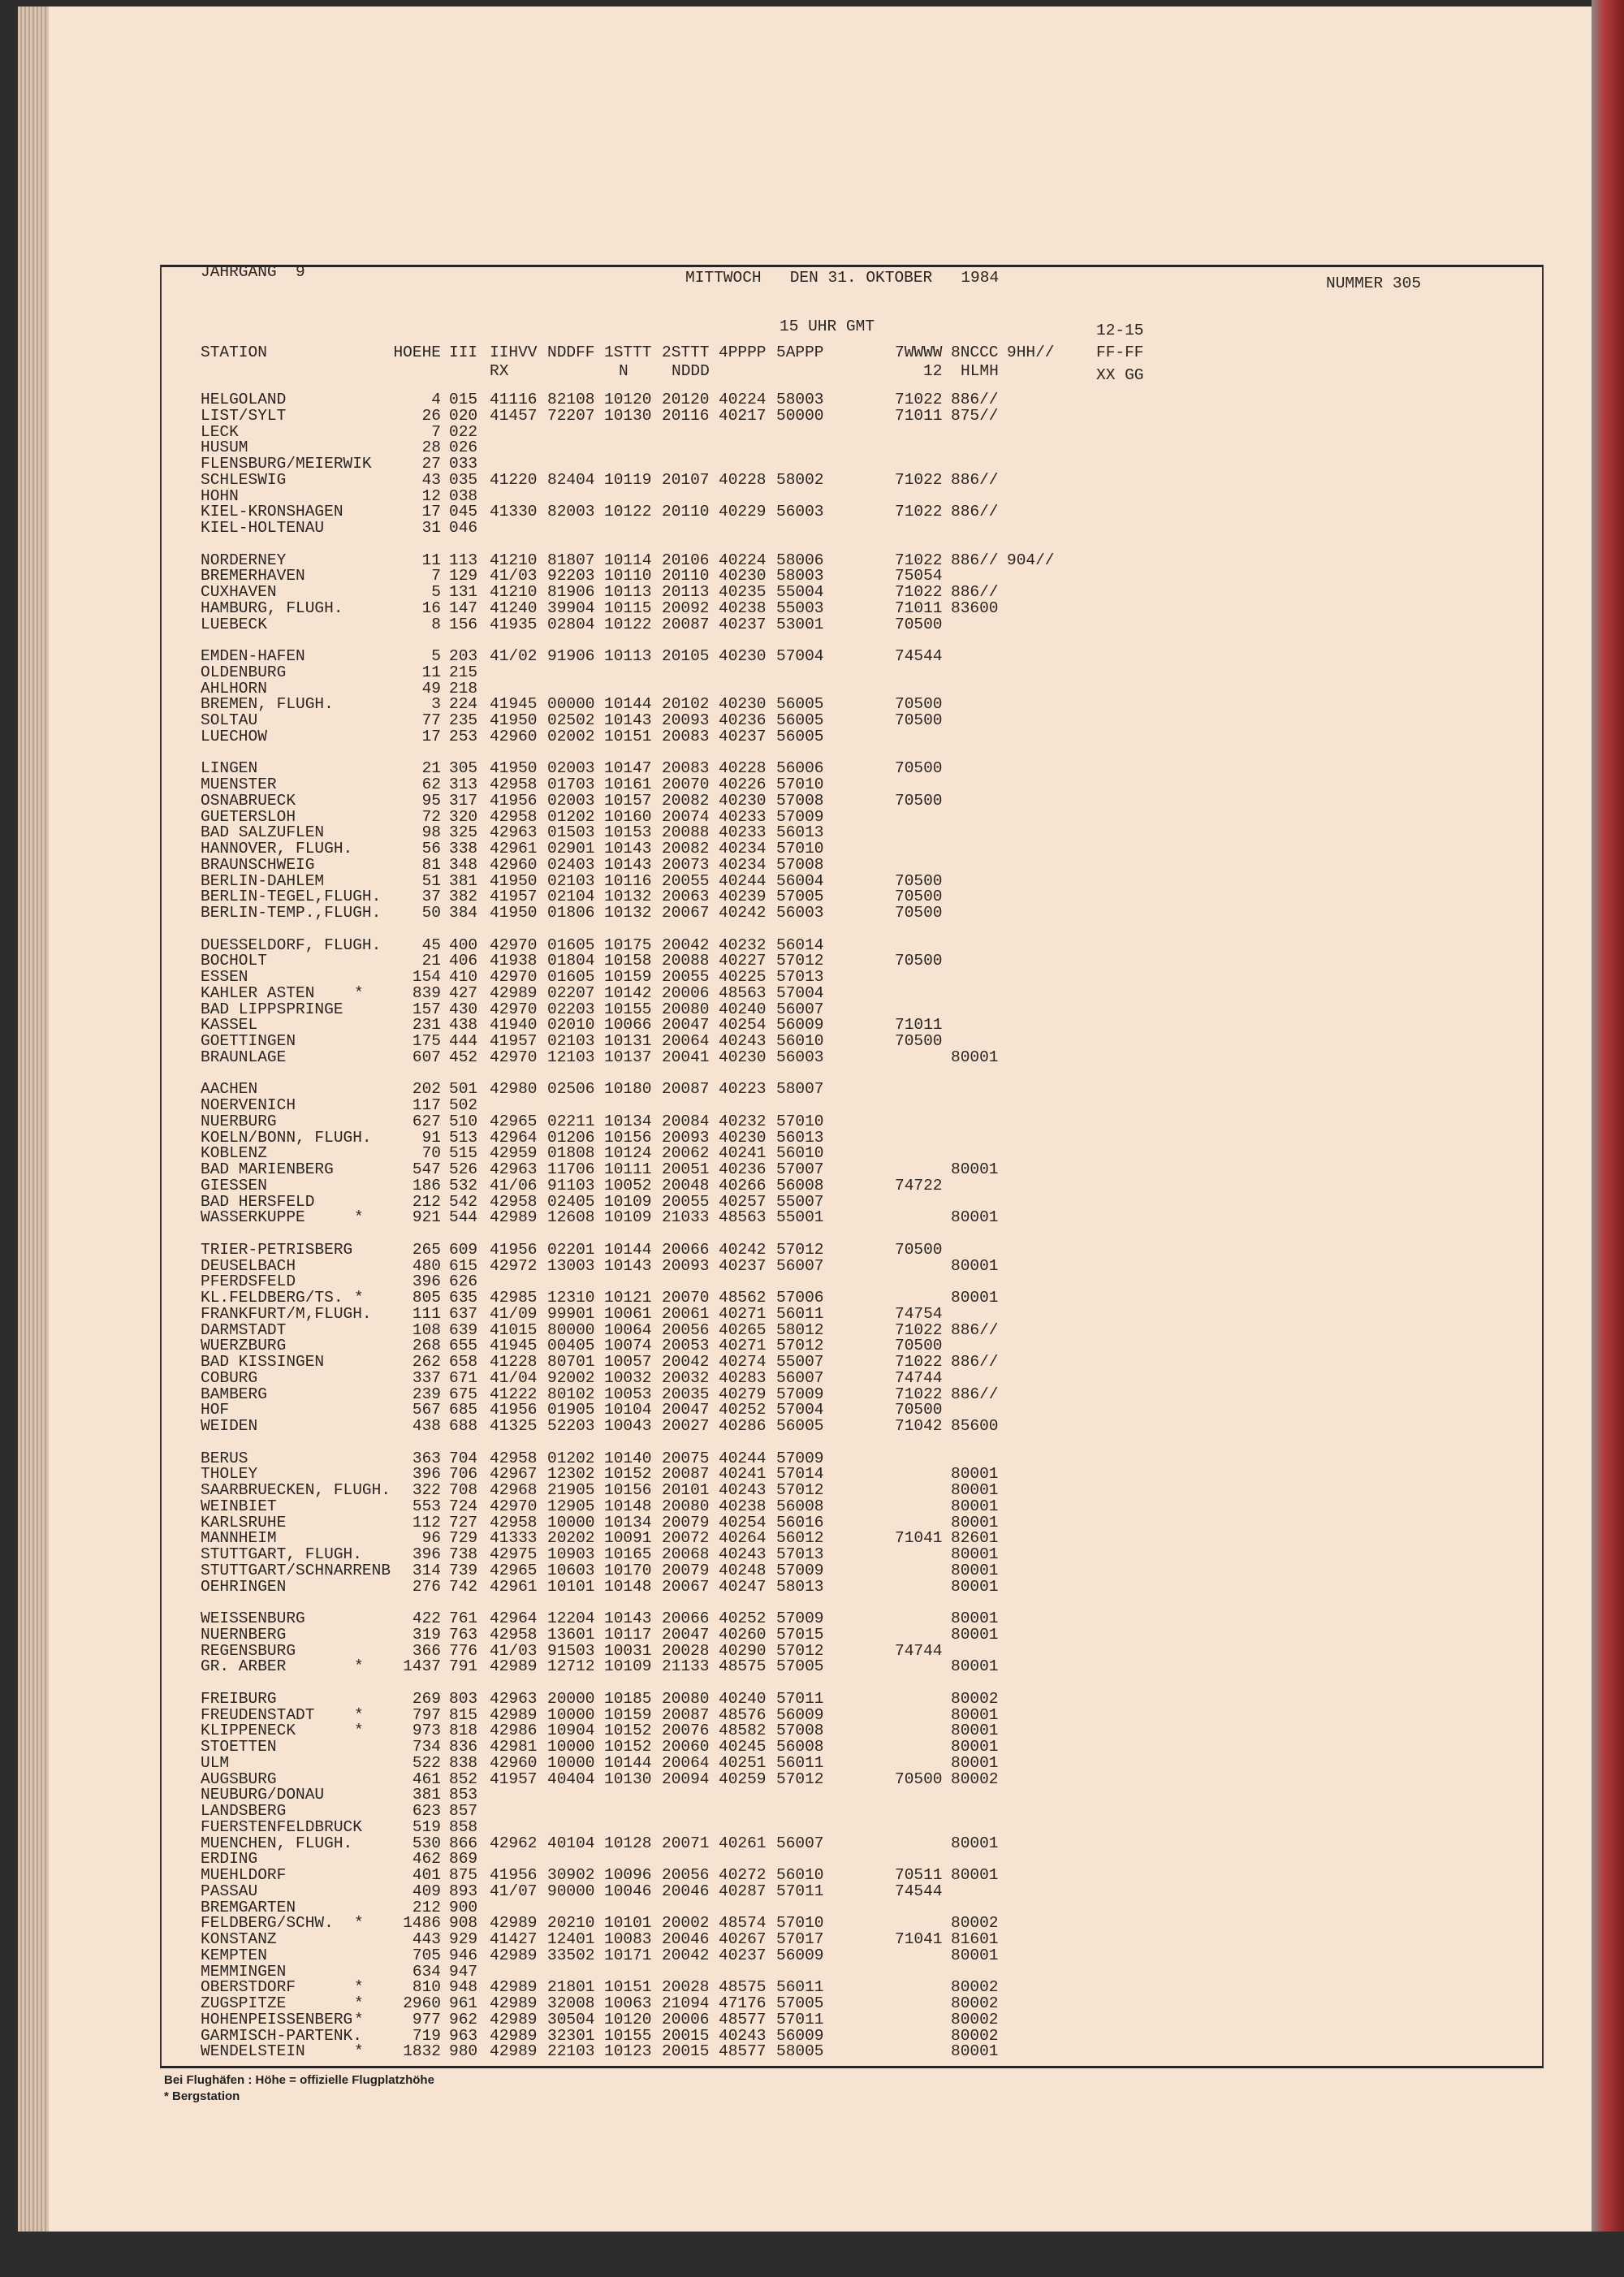  What do you see at coordinates (571, 1153) in the screenshot?
I see `nddff-cell: 01808` at bounding box center [571, 1153].